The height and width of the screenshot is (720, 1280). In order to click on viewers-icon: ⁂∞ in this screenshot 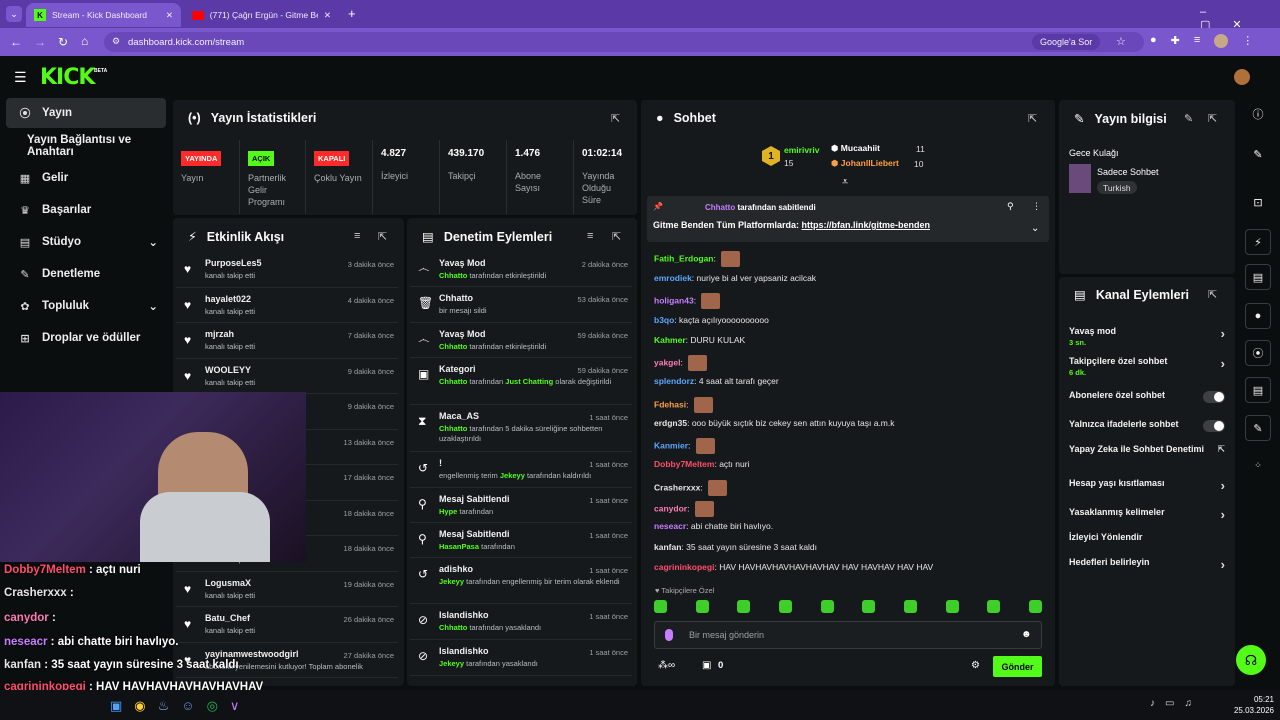, I will do `click(667, 665)`.